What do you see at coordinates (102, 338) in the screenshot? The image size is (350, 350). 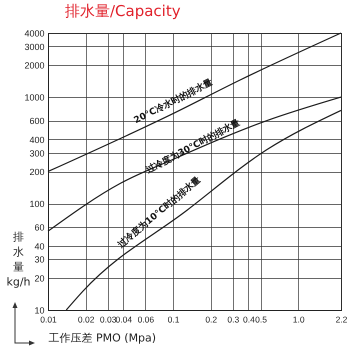 I see `x-axis-title: 工作压差 PMO (Mpa)` at bounding box center [102, 338].